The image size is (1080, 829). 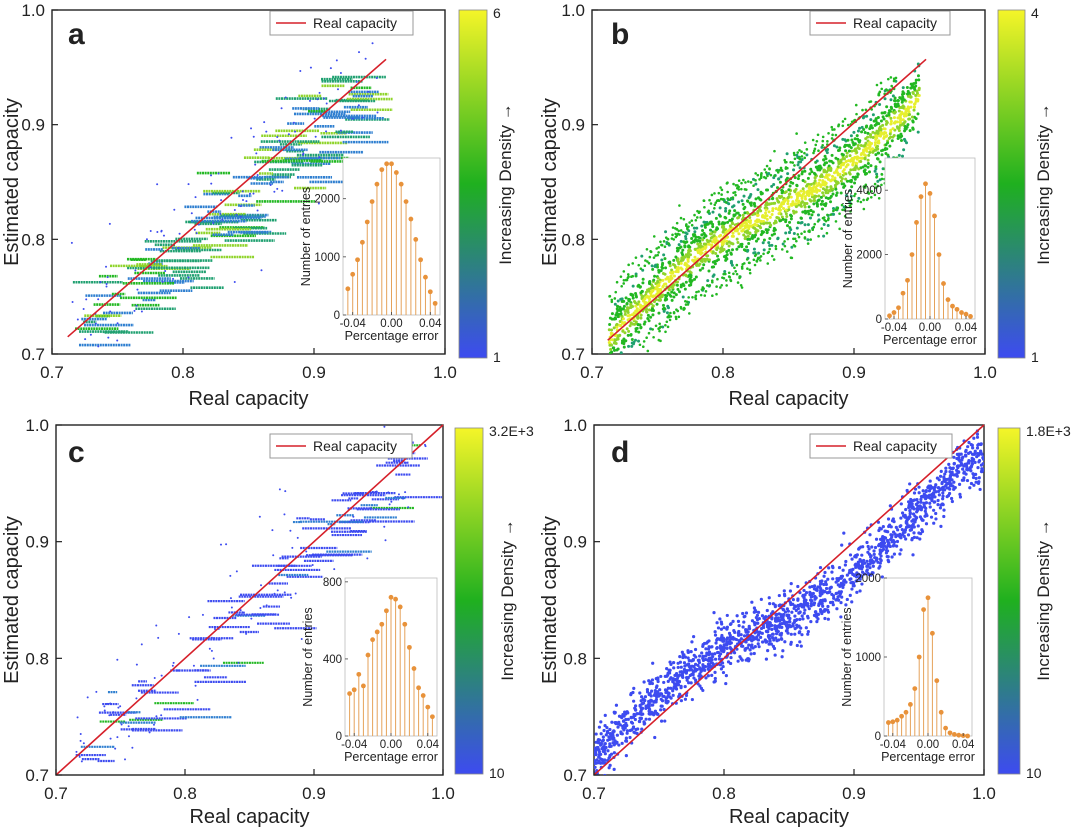 I want to click on y-tick-label: 0.9, so click(x=575, y=542).